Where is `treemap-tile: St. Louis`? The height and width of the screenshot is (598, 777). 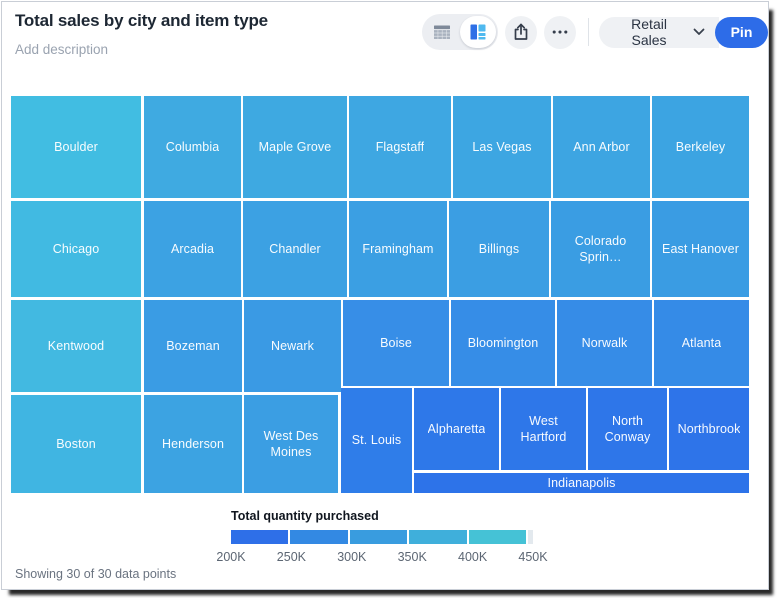
treemap-tile: St. Louis is located at coordinates (376, 440).